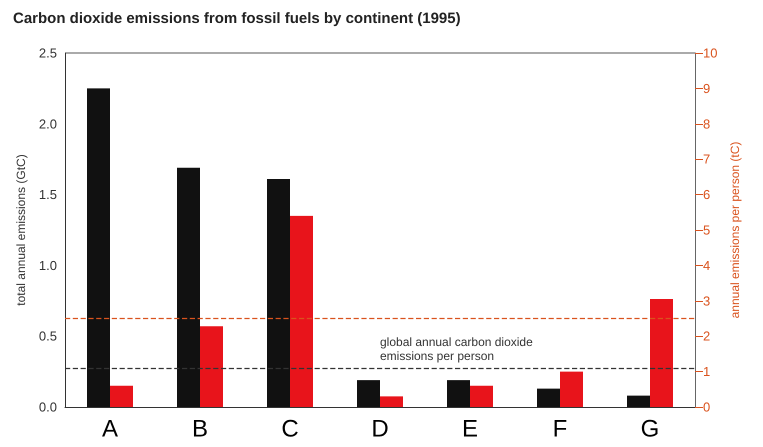  What do you see at coordinates (650, 429) in the screenshot?
I see `x-tick-label: G` at bounding box center [650, 429].